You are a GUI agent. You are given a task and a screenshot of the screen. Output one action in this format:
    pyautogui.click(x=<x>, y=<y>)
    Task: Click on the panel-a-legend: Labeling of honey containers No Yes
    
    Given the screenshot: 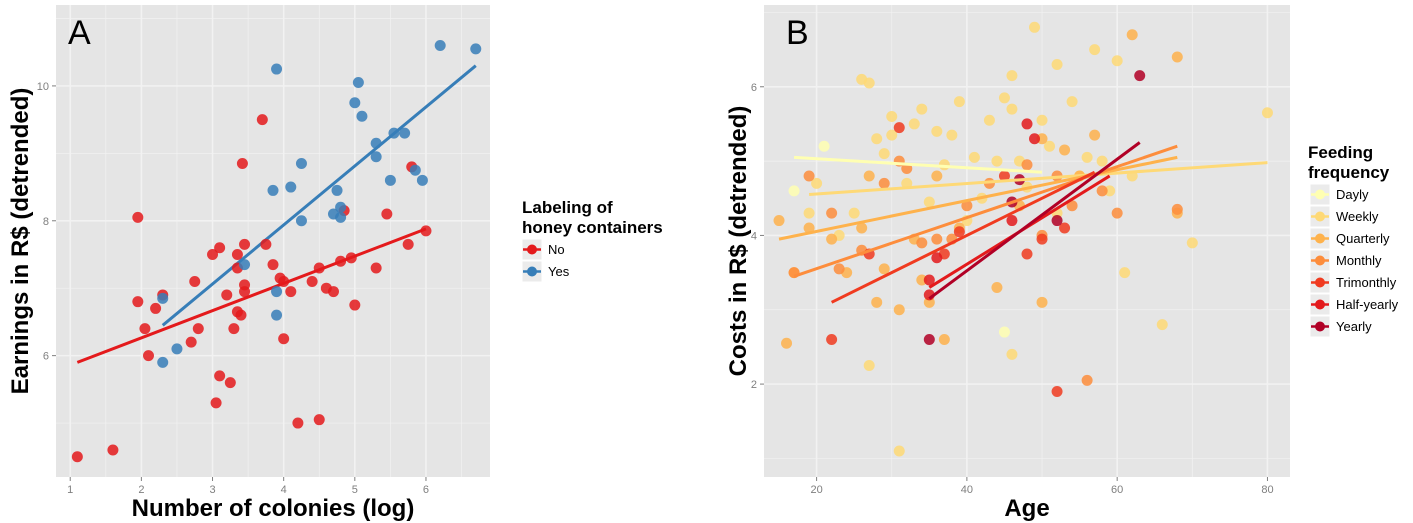 What is the action you would take?
    pyautogui.click(x=592, y=240)
    